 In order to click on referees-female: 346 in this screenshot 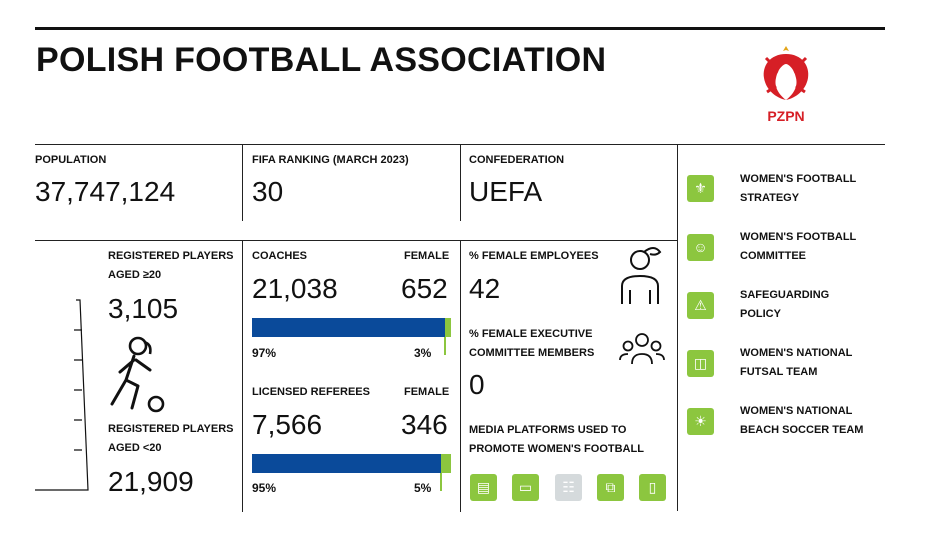, I will do `click(424, 424)`.